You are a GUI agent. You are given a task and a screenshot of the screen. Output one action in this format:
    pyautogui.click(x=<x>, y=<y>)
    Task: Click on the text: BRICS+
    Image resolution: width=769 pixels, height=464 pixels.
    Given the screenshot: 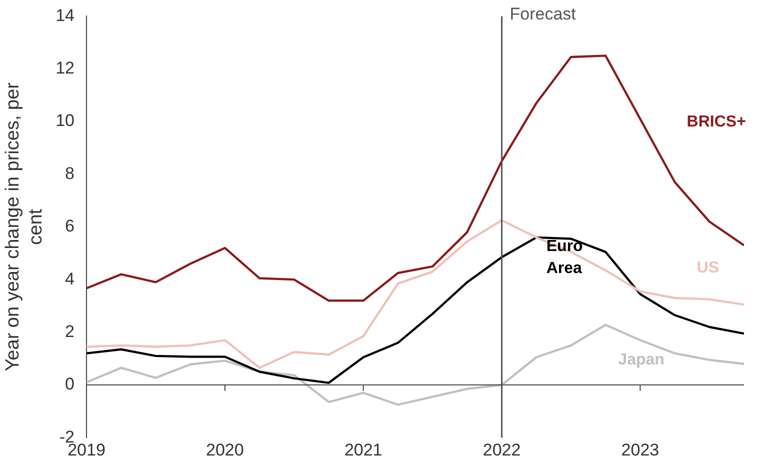 What is the action you would take?
    pyautogui.click(x=716, y=122)
    